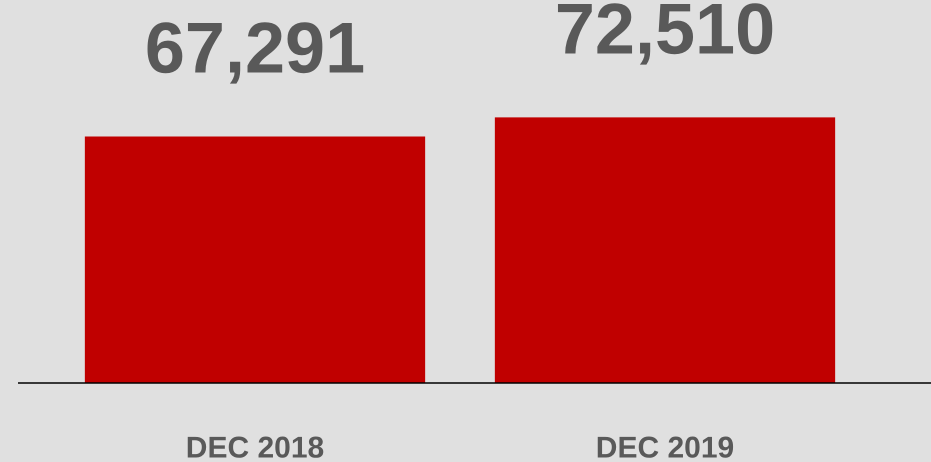 The height and width of the screenshot is (462, 931). What do you see at coordinates (255, 446) in the screenshot?
I see `x-tick-label: DEC 2018` at bounding box center [255, 446].